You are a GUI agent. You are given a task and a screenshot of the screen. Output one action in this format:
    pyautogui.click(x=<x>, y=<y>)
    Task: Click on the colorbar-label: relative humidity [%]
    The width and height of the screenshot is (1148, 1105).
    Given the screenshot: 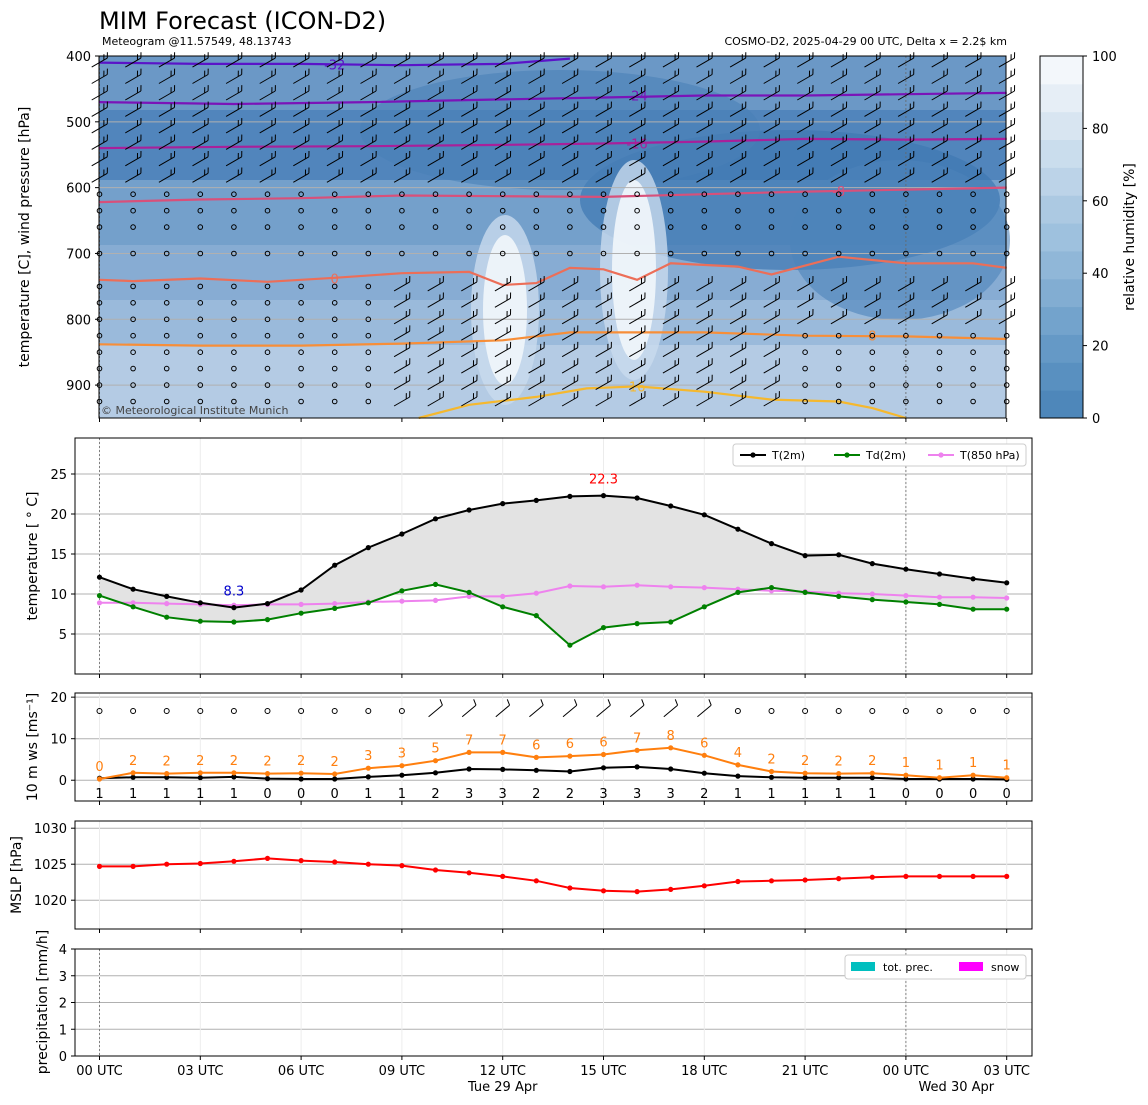 What is the action you would take?
    pyautogui.click(x=1130, y=237)
    